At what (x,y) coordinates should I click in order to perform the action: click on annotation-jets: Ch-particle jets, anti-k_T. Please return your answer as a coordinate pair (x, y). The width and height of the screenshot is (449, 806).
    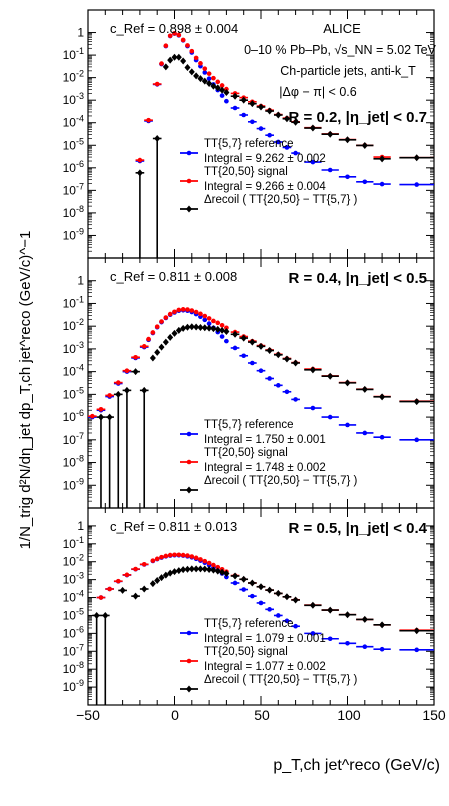
    Looking at the image, I should click on (348, 71).